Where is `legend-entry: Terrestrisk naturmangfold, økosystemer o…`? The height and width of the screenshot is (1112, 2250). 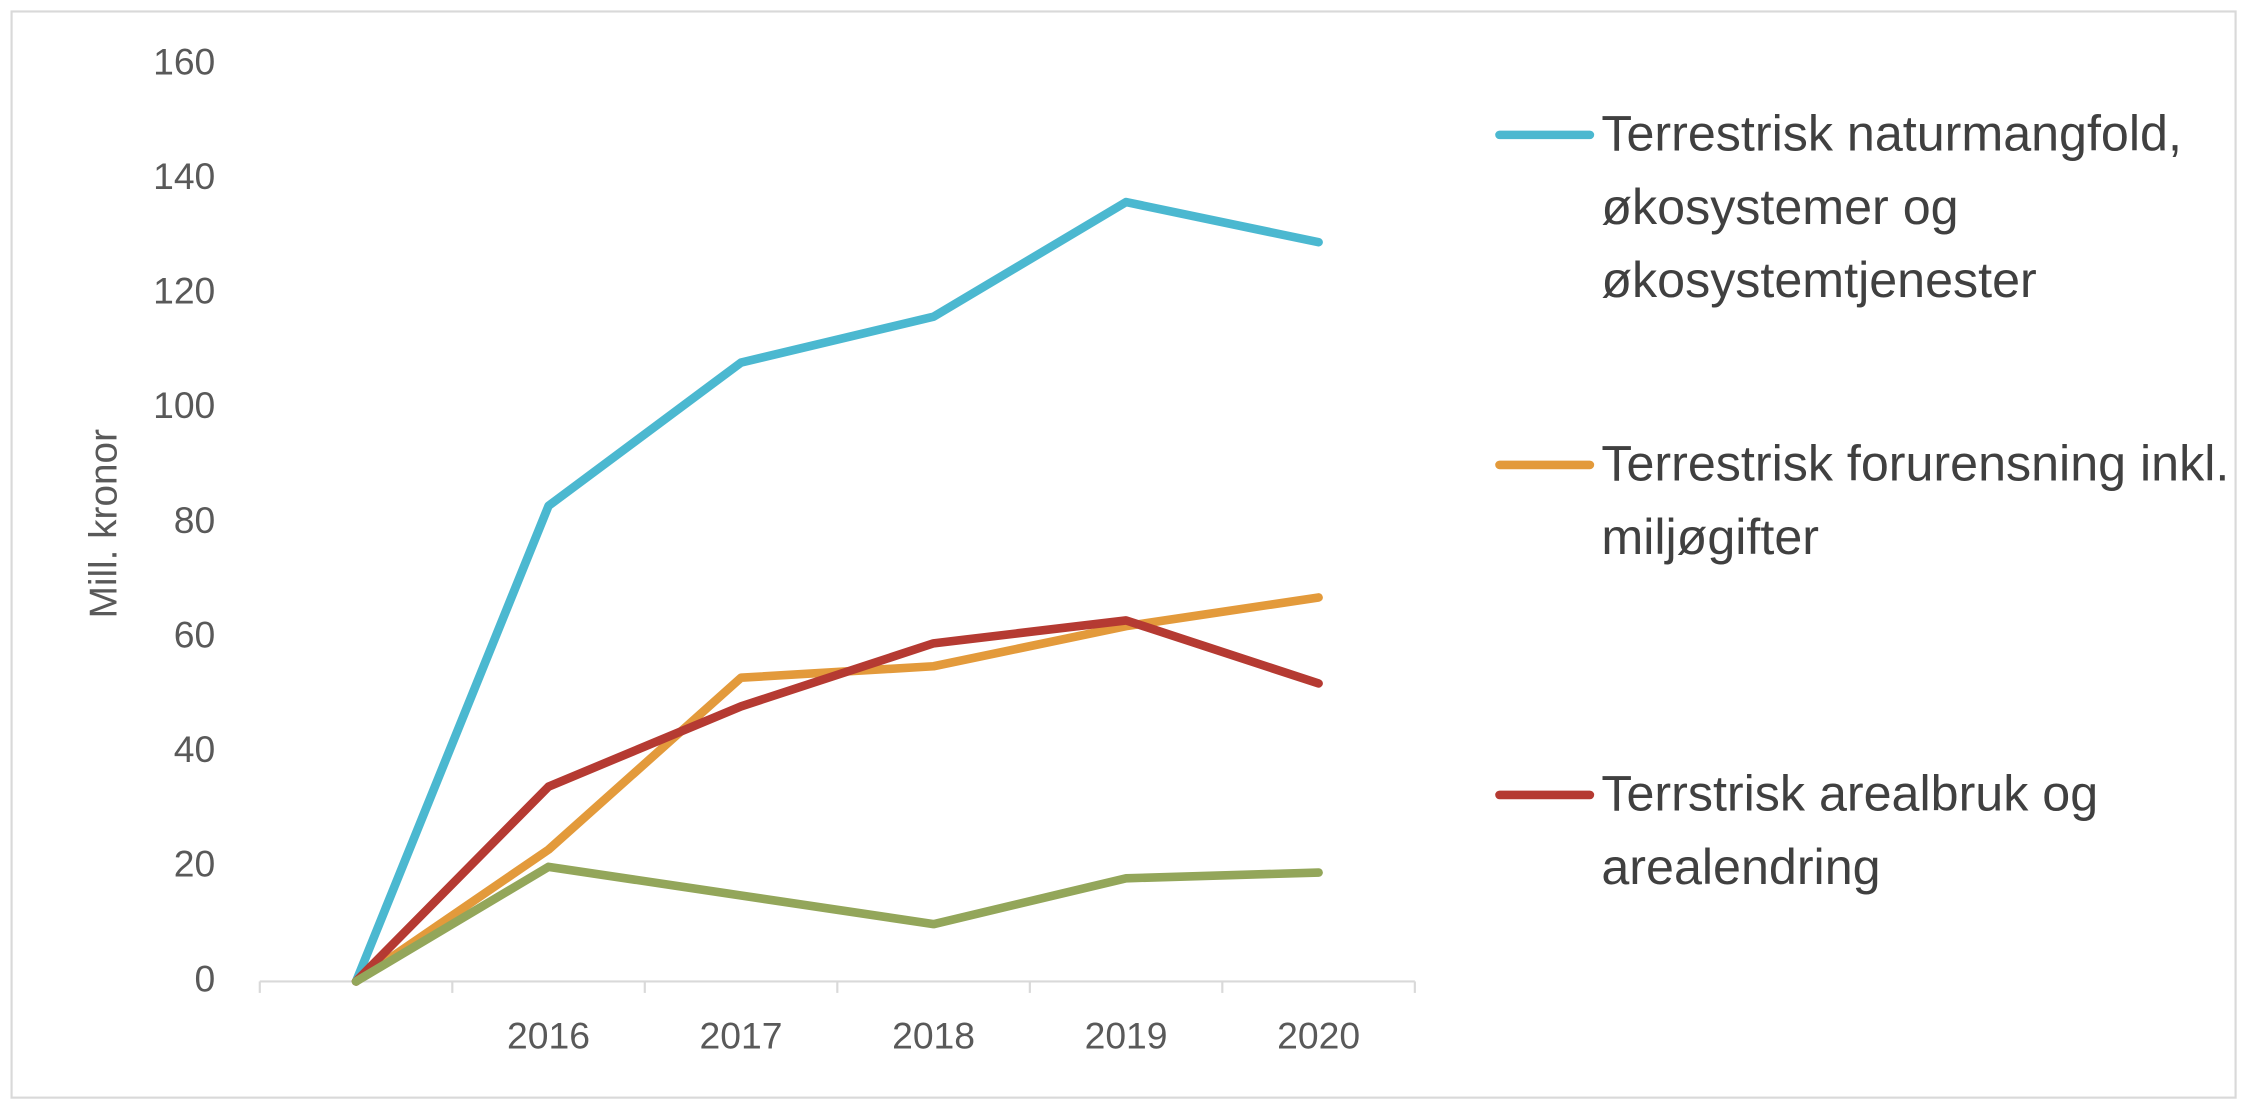
legend-entry: Terrestrisk naturmangfold, økosystemer o… is located at coordinates (1891, 207).